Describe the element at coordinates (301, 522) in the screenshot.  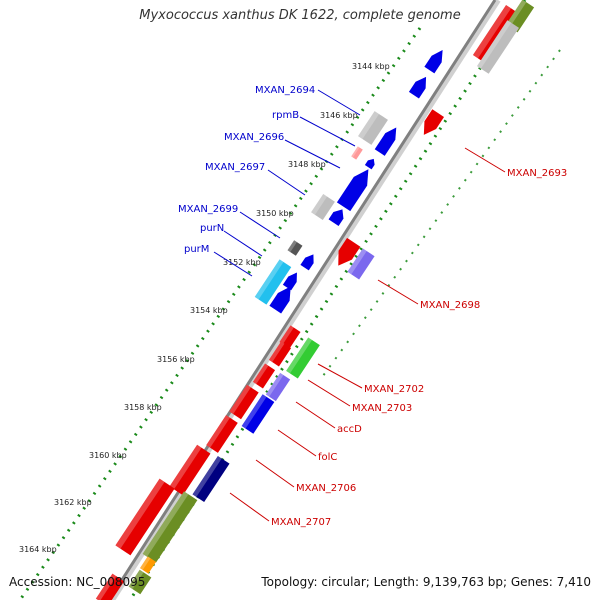
I see `gene-label-reverse: MXAN_2707` at that location.